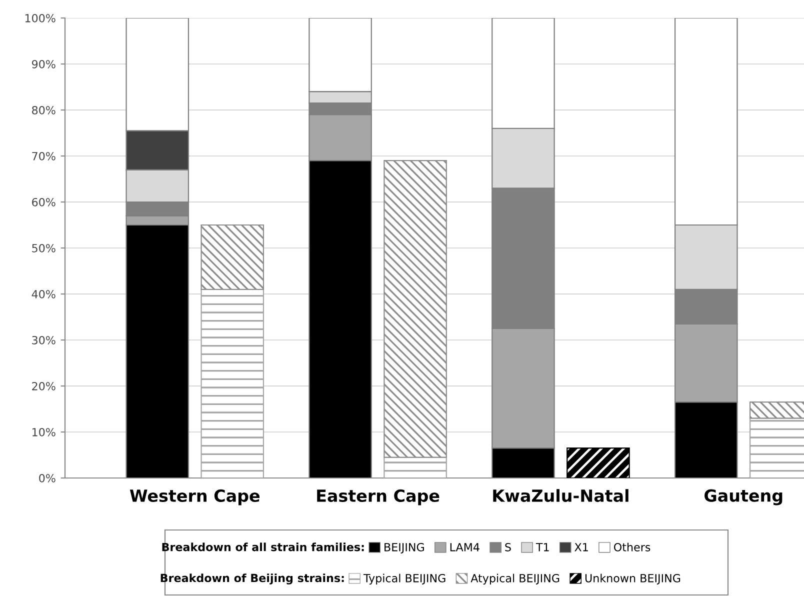 The height and width of the screenshot is (602, 804). I want to click on y-tick-label: 100%, so click(40, 18).